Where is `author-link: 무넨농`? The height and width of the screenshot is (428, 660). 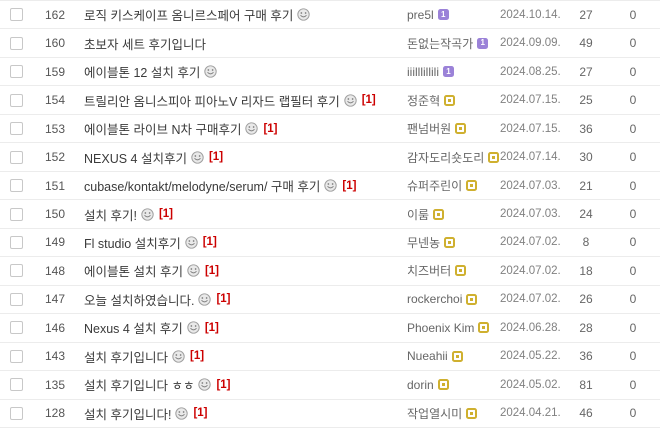
author-link: 무넨농 is located at coordinates (424, 242).